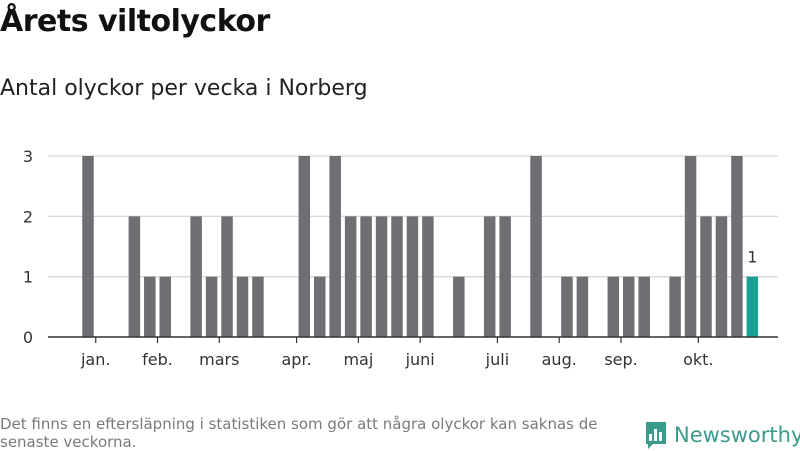 The image size is (800, 451). Describe the element at coordinates (296, 359) in the screenshot. I see `month-label-3: apr.` at that location.